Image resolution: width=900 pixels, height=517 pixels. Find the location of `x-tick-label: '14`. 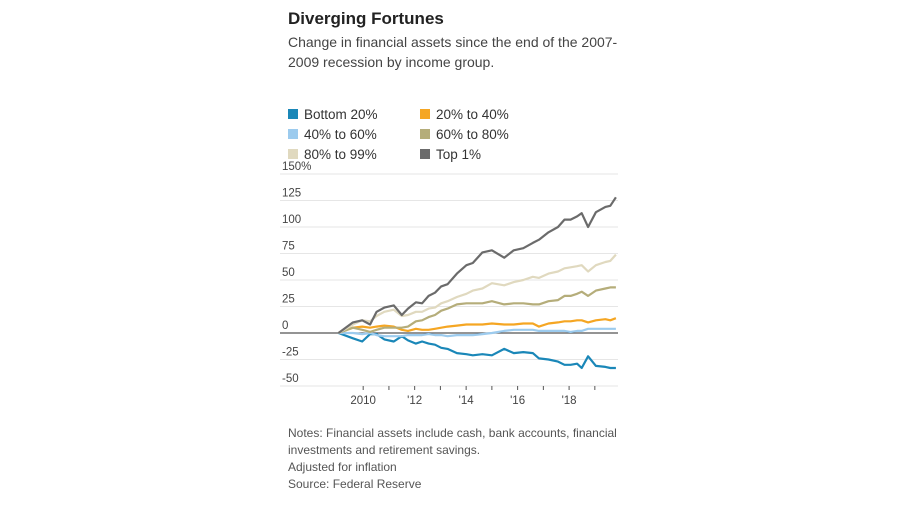

x-tick-label: '14 is located at coordinates (467, 401).